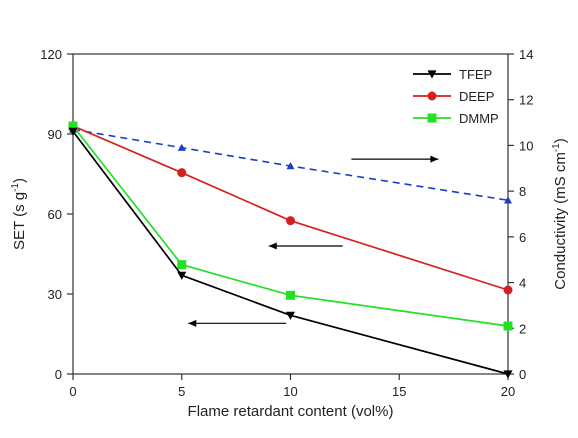  I want to click on x-axis-ticks: 0 5 10 15 20, so click(292, 386).